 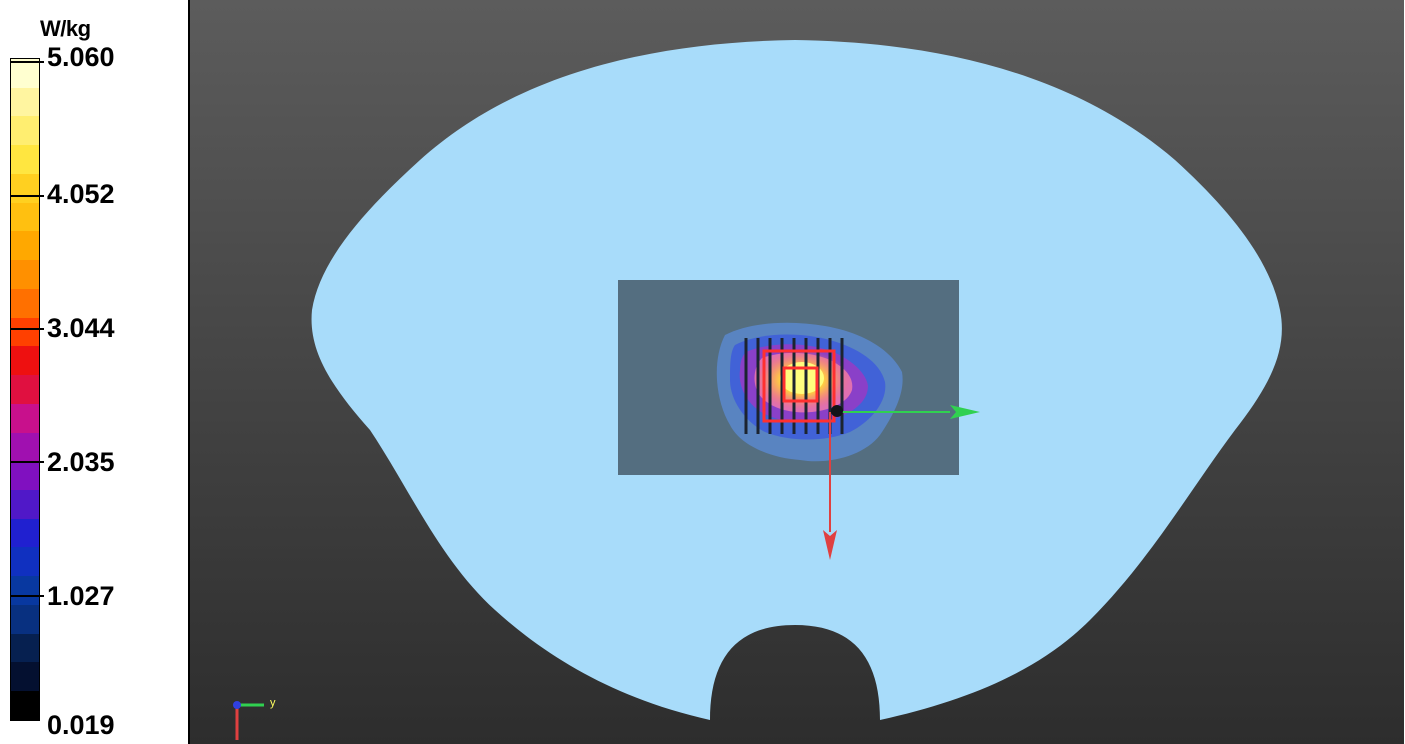 What do you see at coordinates (837, 411) in the screenshot?
I see `origin-point` at bounding box center [837, 411].